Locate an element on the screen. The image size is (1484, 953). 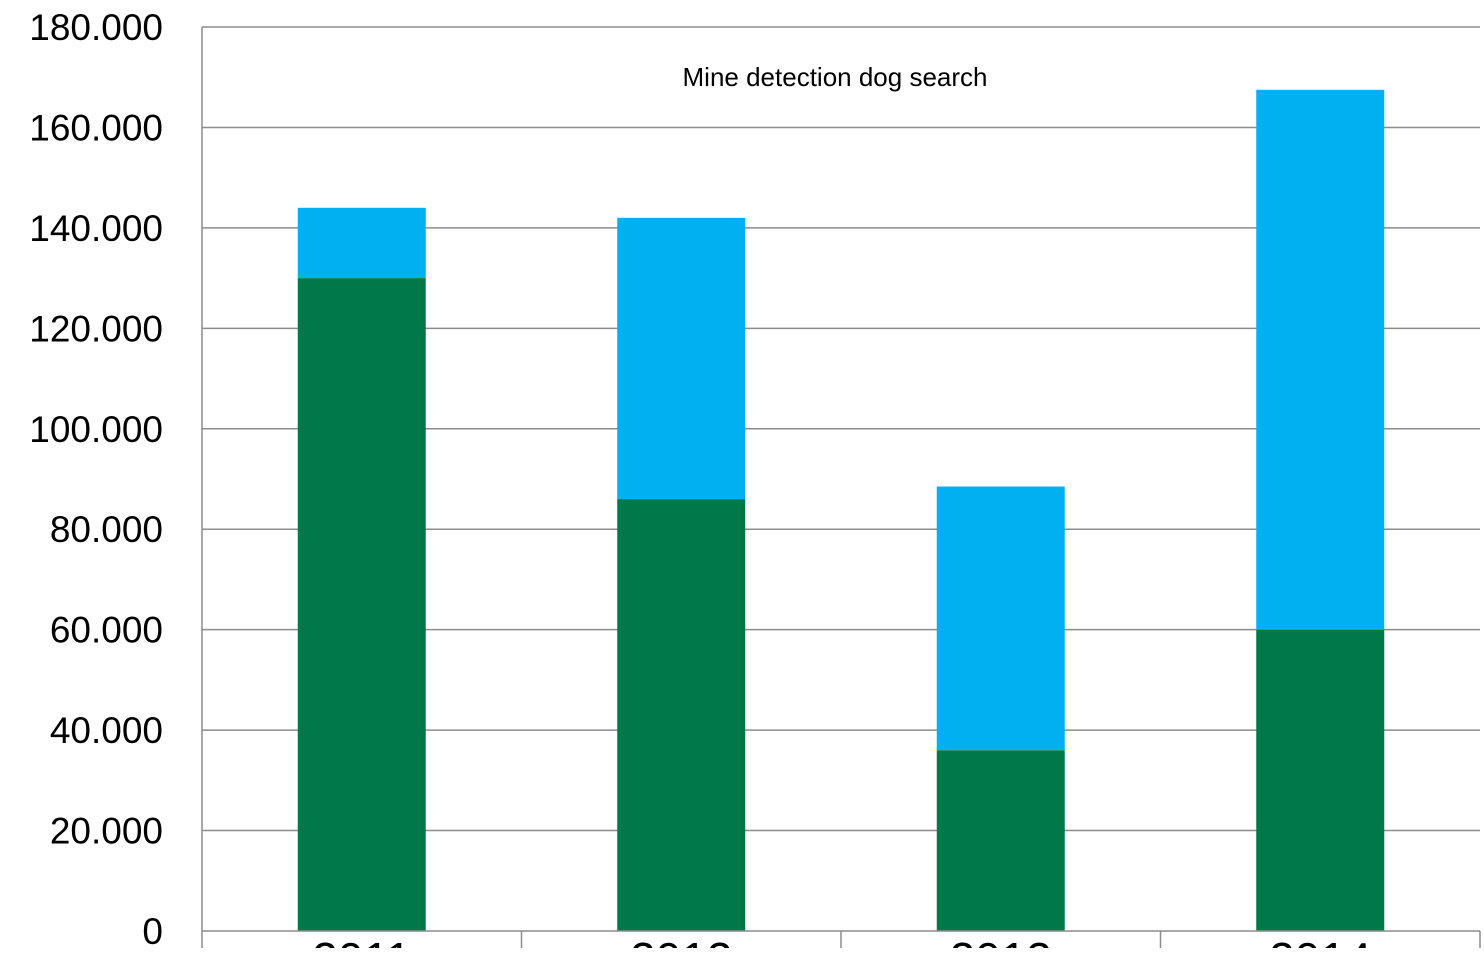
x-tick-label: 2013 is located at coordinates (1001, 940).